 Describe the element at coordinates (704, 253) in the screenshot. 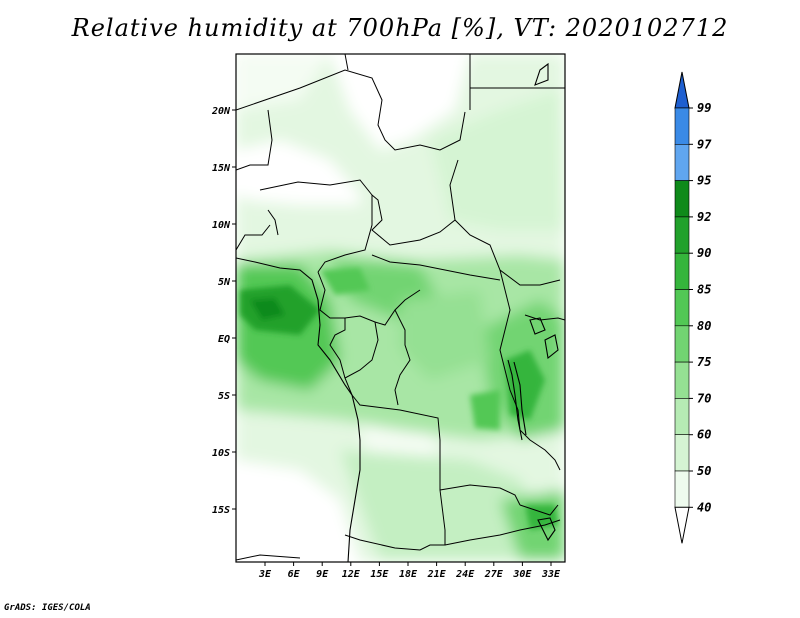

I see `colorbar-label: 90` at that location.